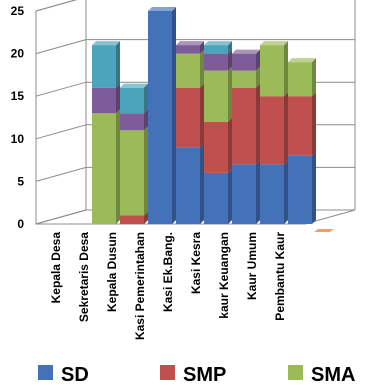  What do you see at coordinates (204, 374) in the screenshot?
I see `legend-label: SMP` at bounding box center [204, 374].